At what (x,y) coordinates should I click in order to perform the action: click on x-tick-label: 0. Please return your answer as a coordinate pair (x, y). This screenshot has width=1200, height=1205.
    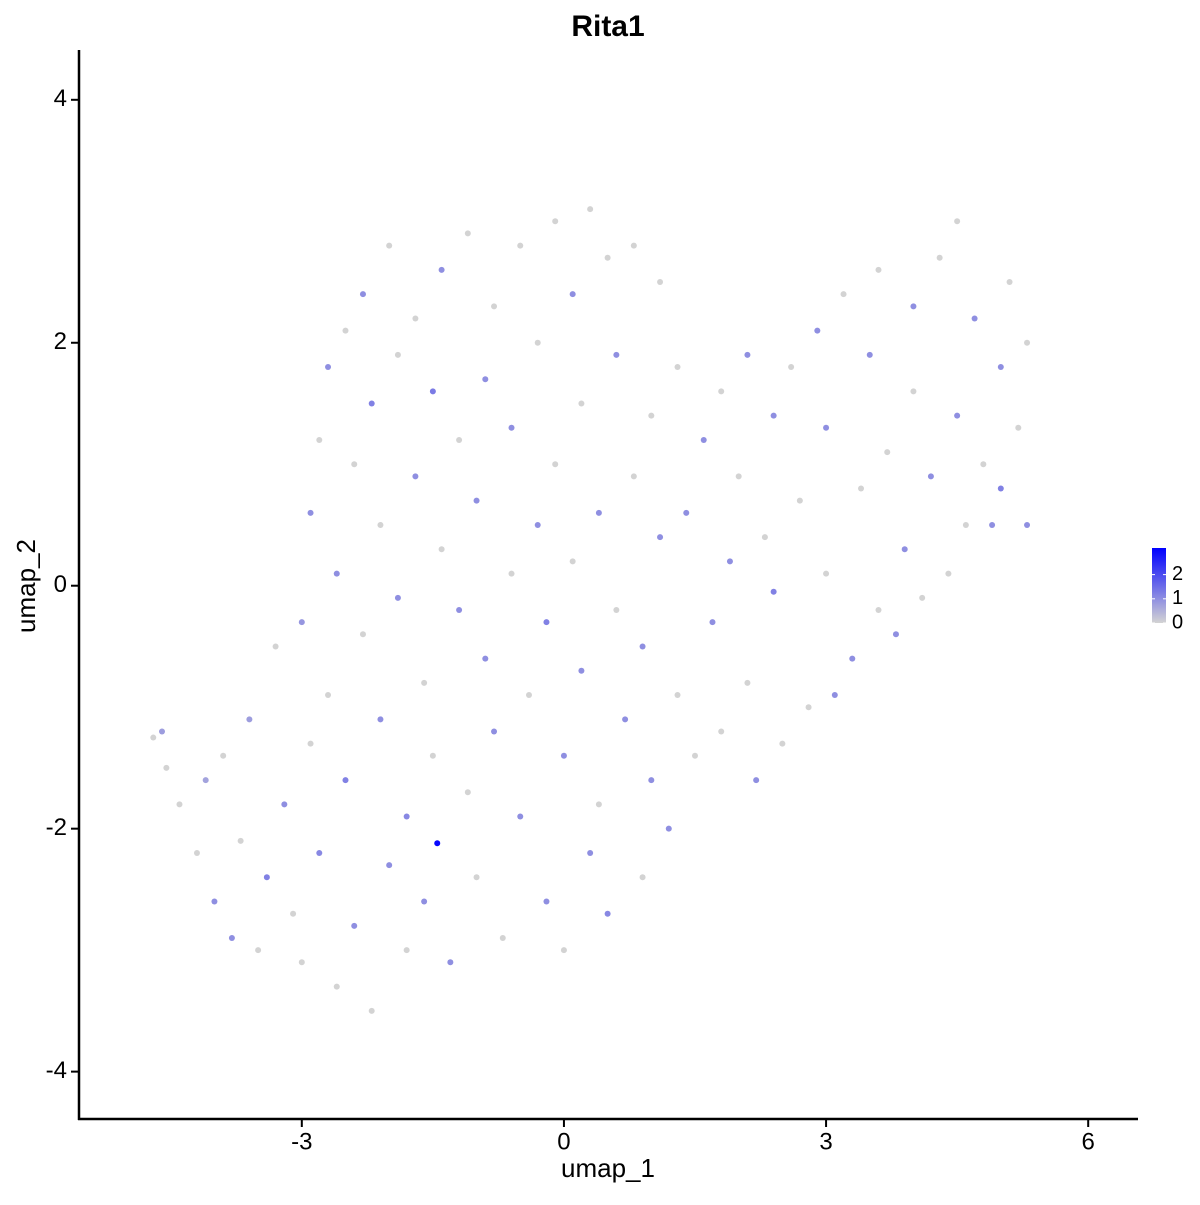
    Looking at the image, I should click on (563, 1141).